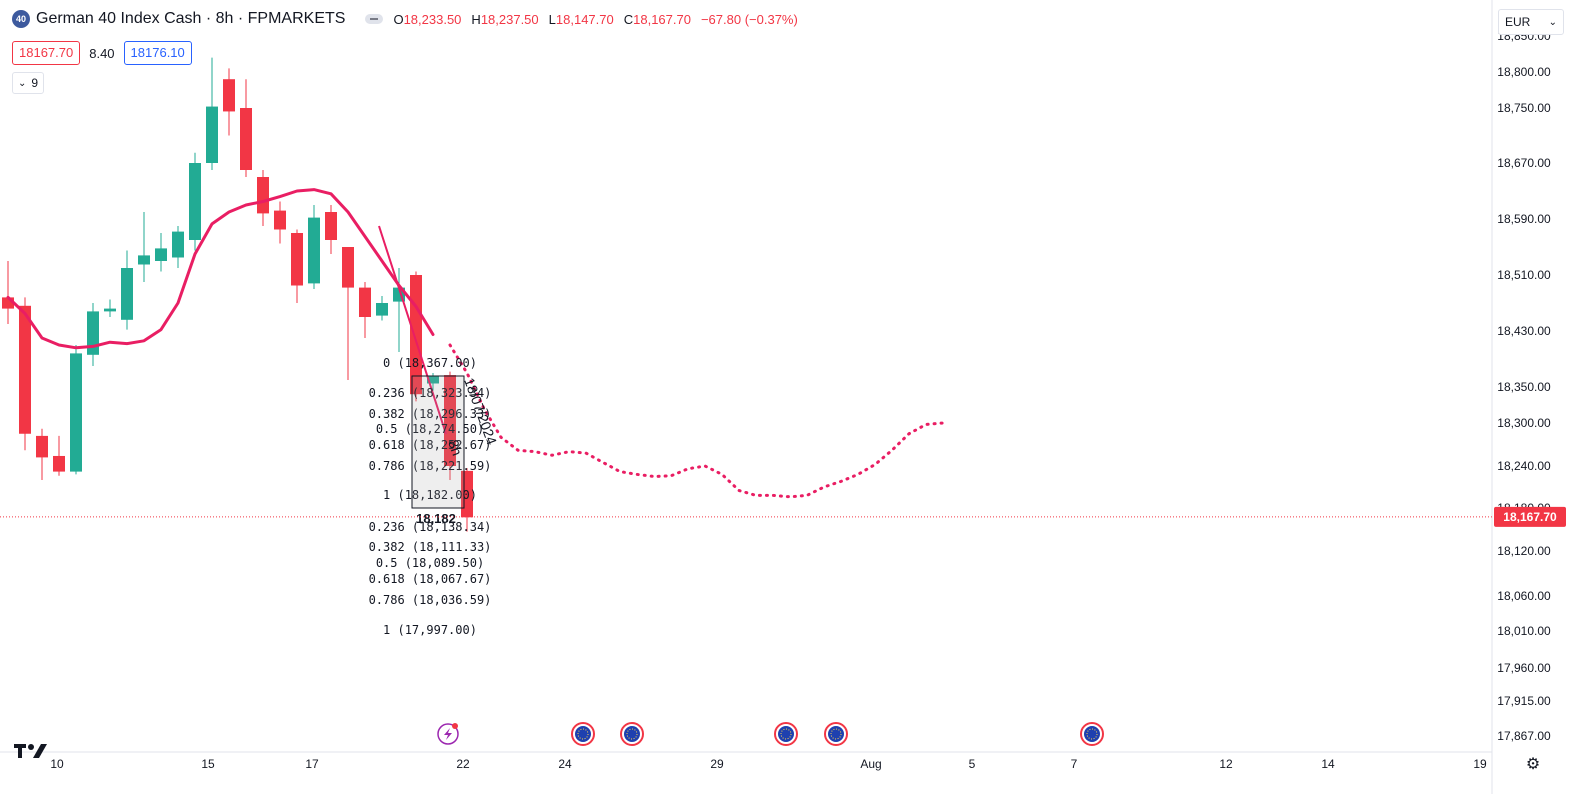 Image resolution: width=1593 pixels, height=794 pixels. I want to click on price-change: −67.80 (−0.37%), so click(749, 19).